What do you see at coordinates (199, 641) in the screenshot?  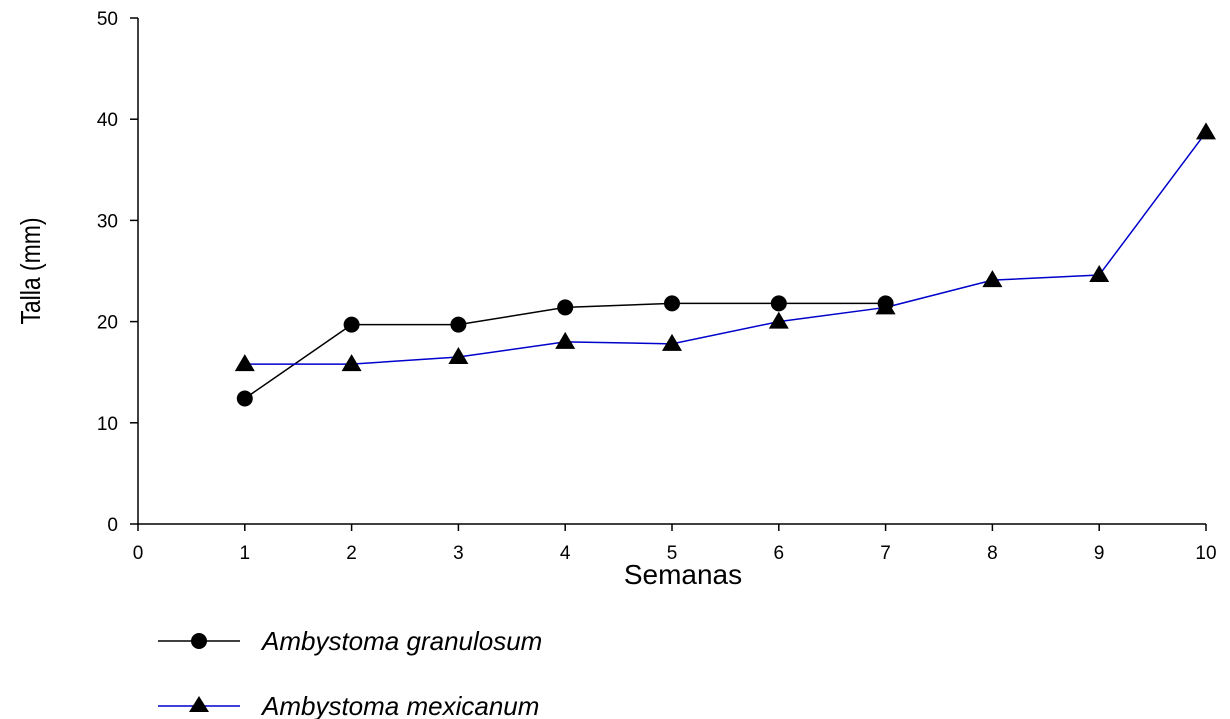 I see `legend-marker-granulosum` at bounding box center [199, 641].